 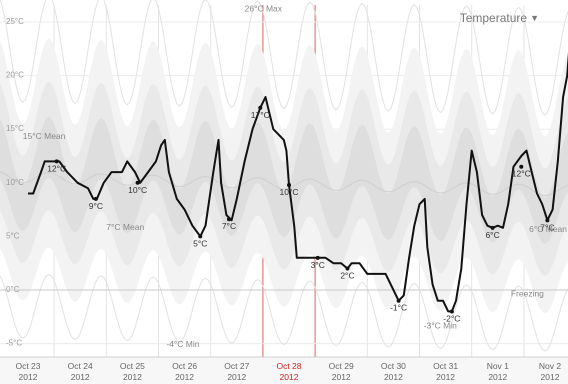 I want to click on data-point-label: 6°C, so click(x=492, y=235).